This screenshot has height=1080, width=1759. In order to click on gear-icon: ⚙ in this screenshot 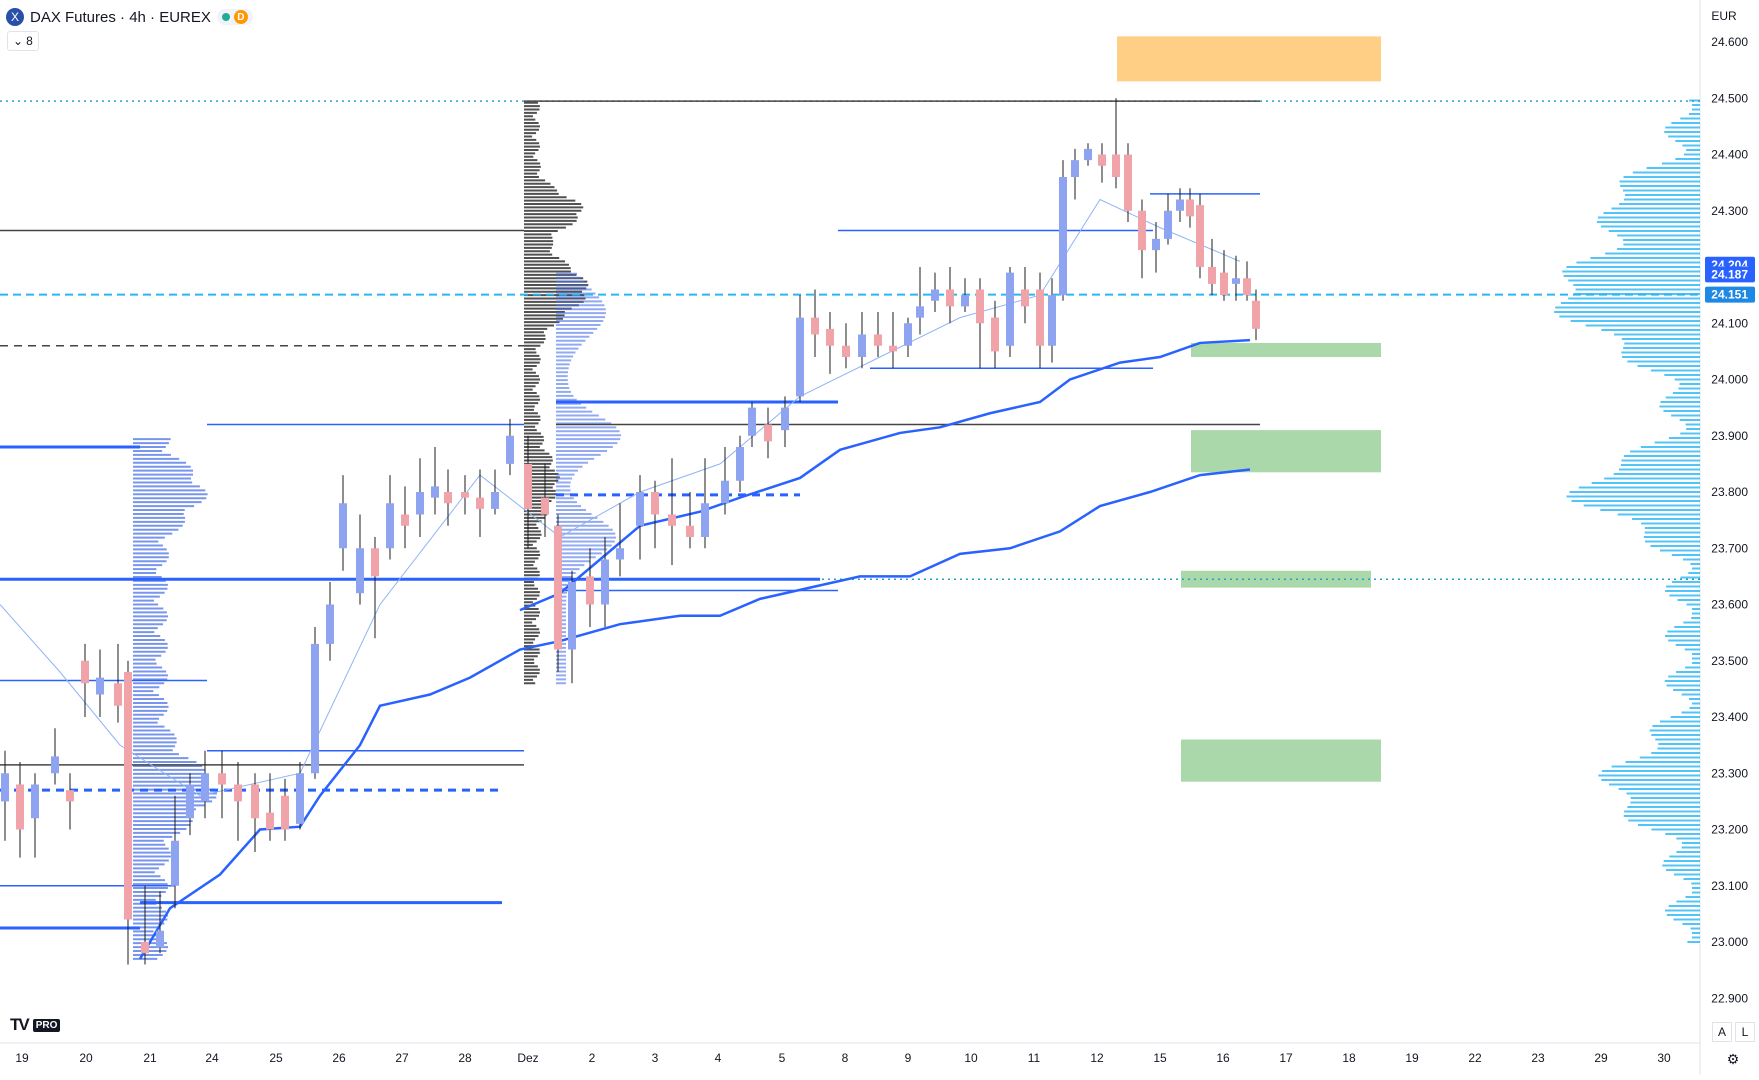, I will do `click(1733, 1059)`.